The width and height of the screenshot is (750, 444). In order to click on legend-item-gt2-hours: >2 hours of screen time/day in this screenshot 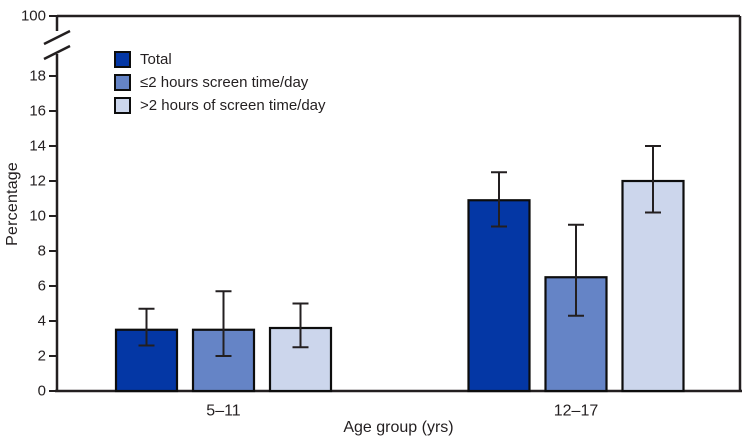, I will do `click(220, 105)`.